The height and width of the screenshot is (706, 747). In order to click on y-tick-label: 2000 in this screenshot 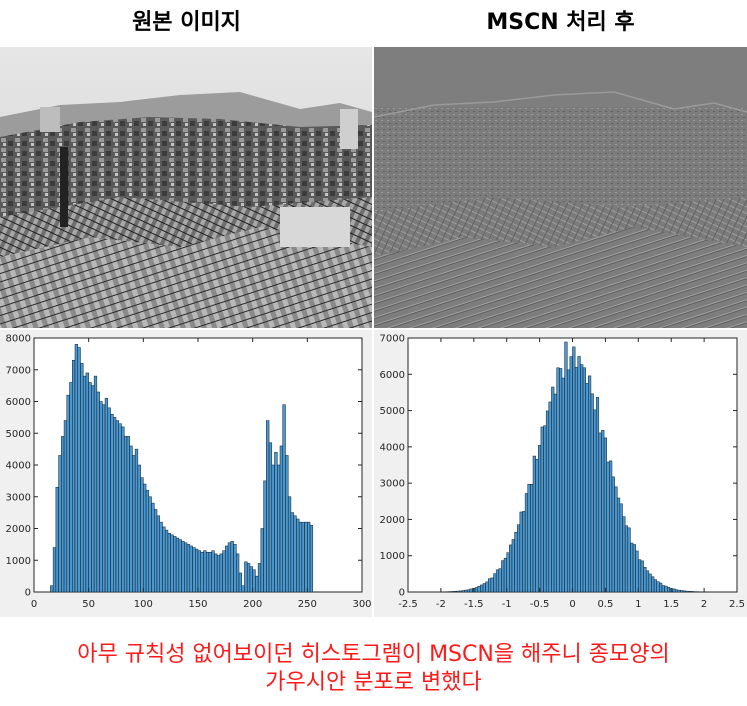, I will do `click(18, 529)`.